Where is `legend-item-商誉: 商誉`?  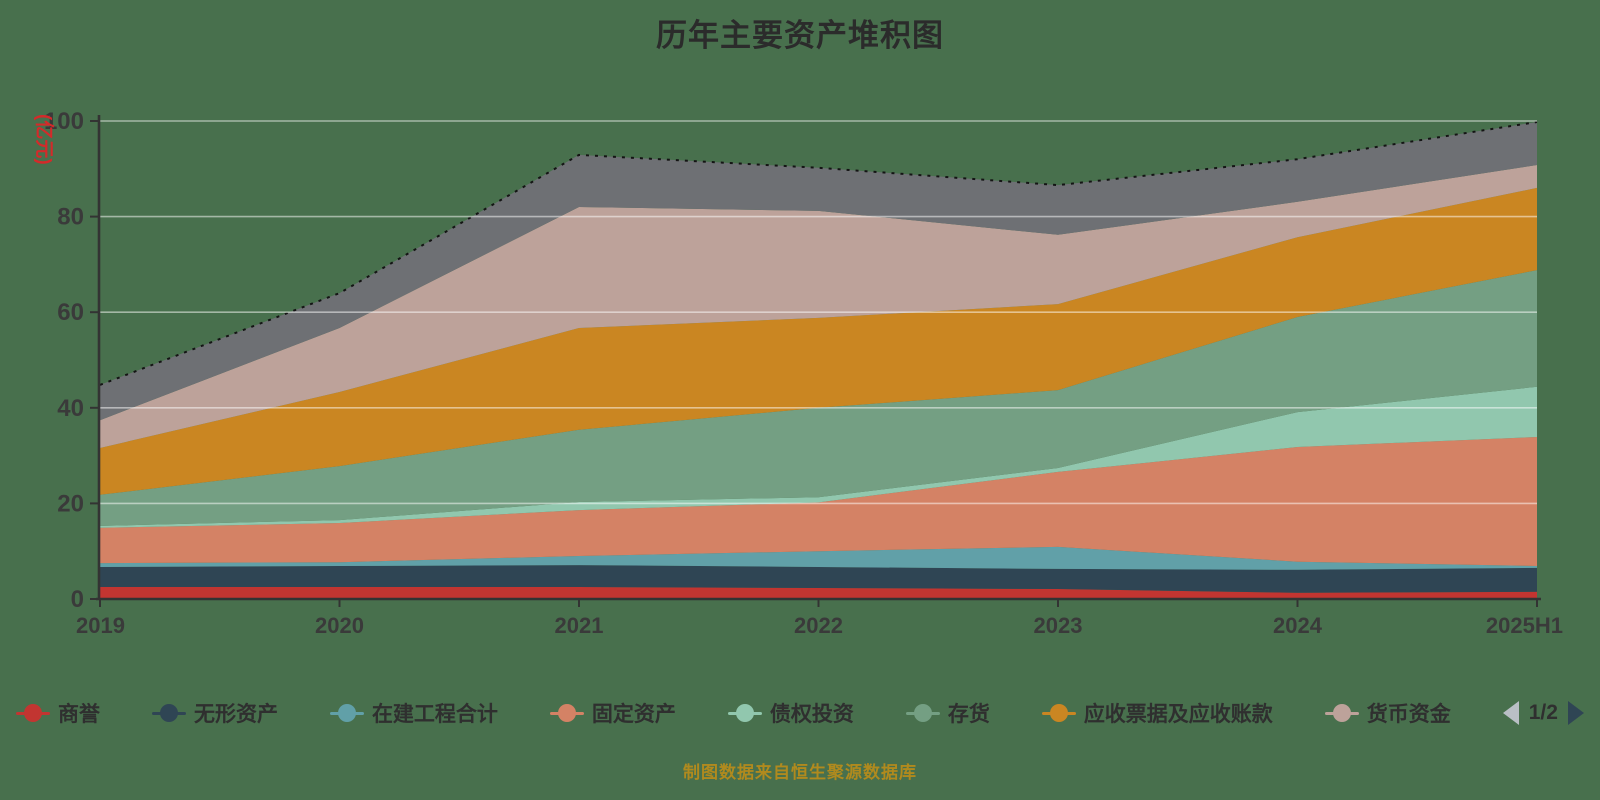
legend-item-商誉: 商誉 is located at coordinates (58, 713).